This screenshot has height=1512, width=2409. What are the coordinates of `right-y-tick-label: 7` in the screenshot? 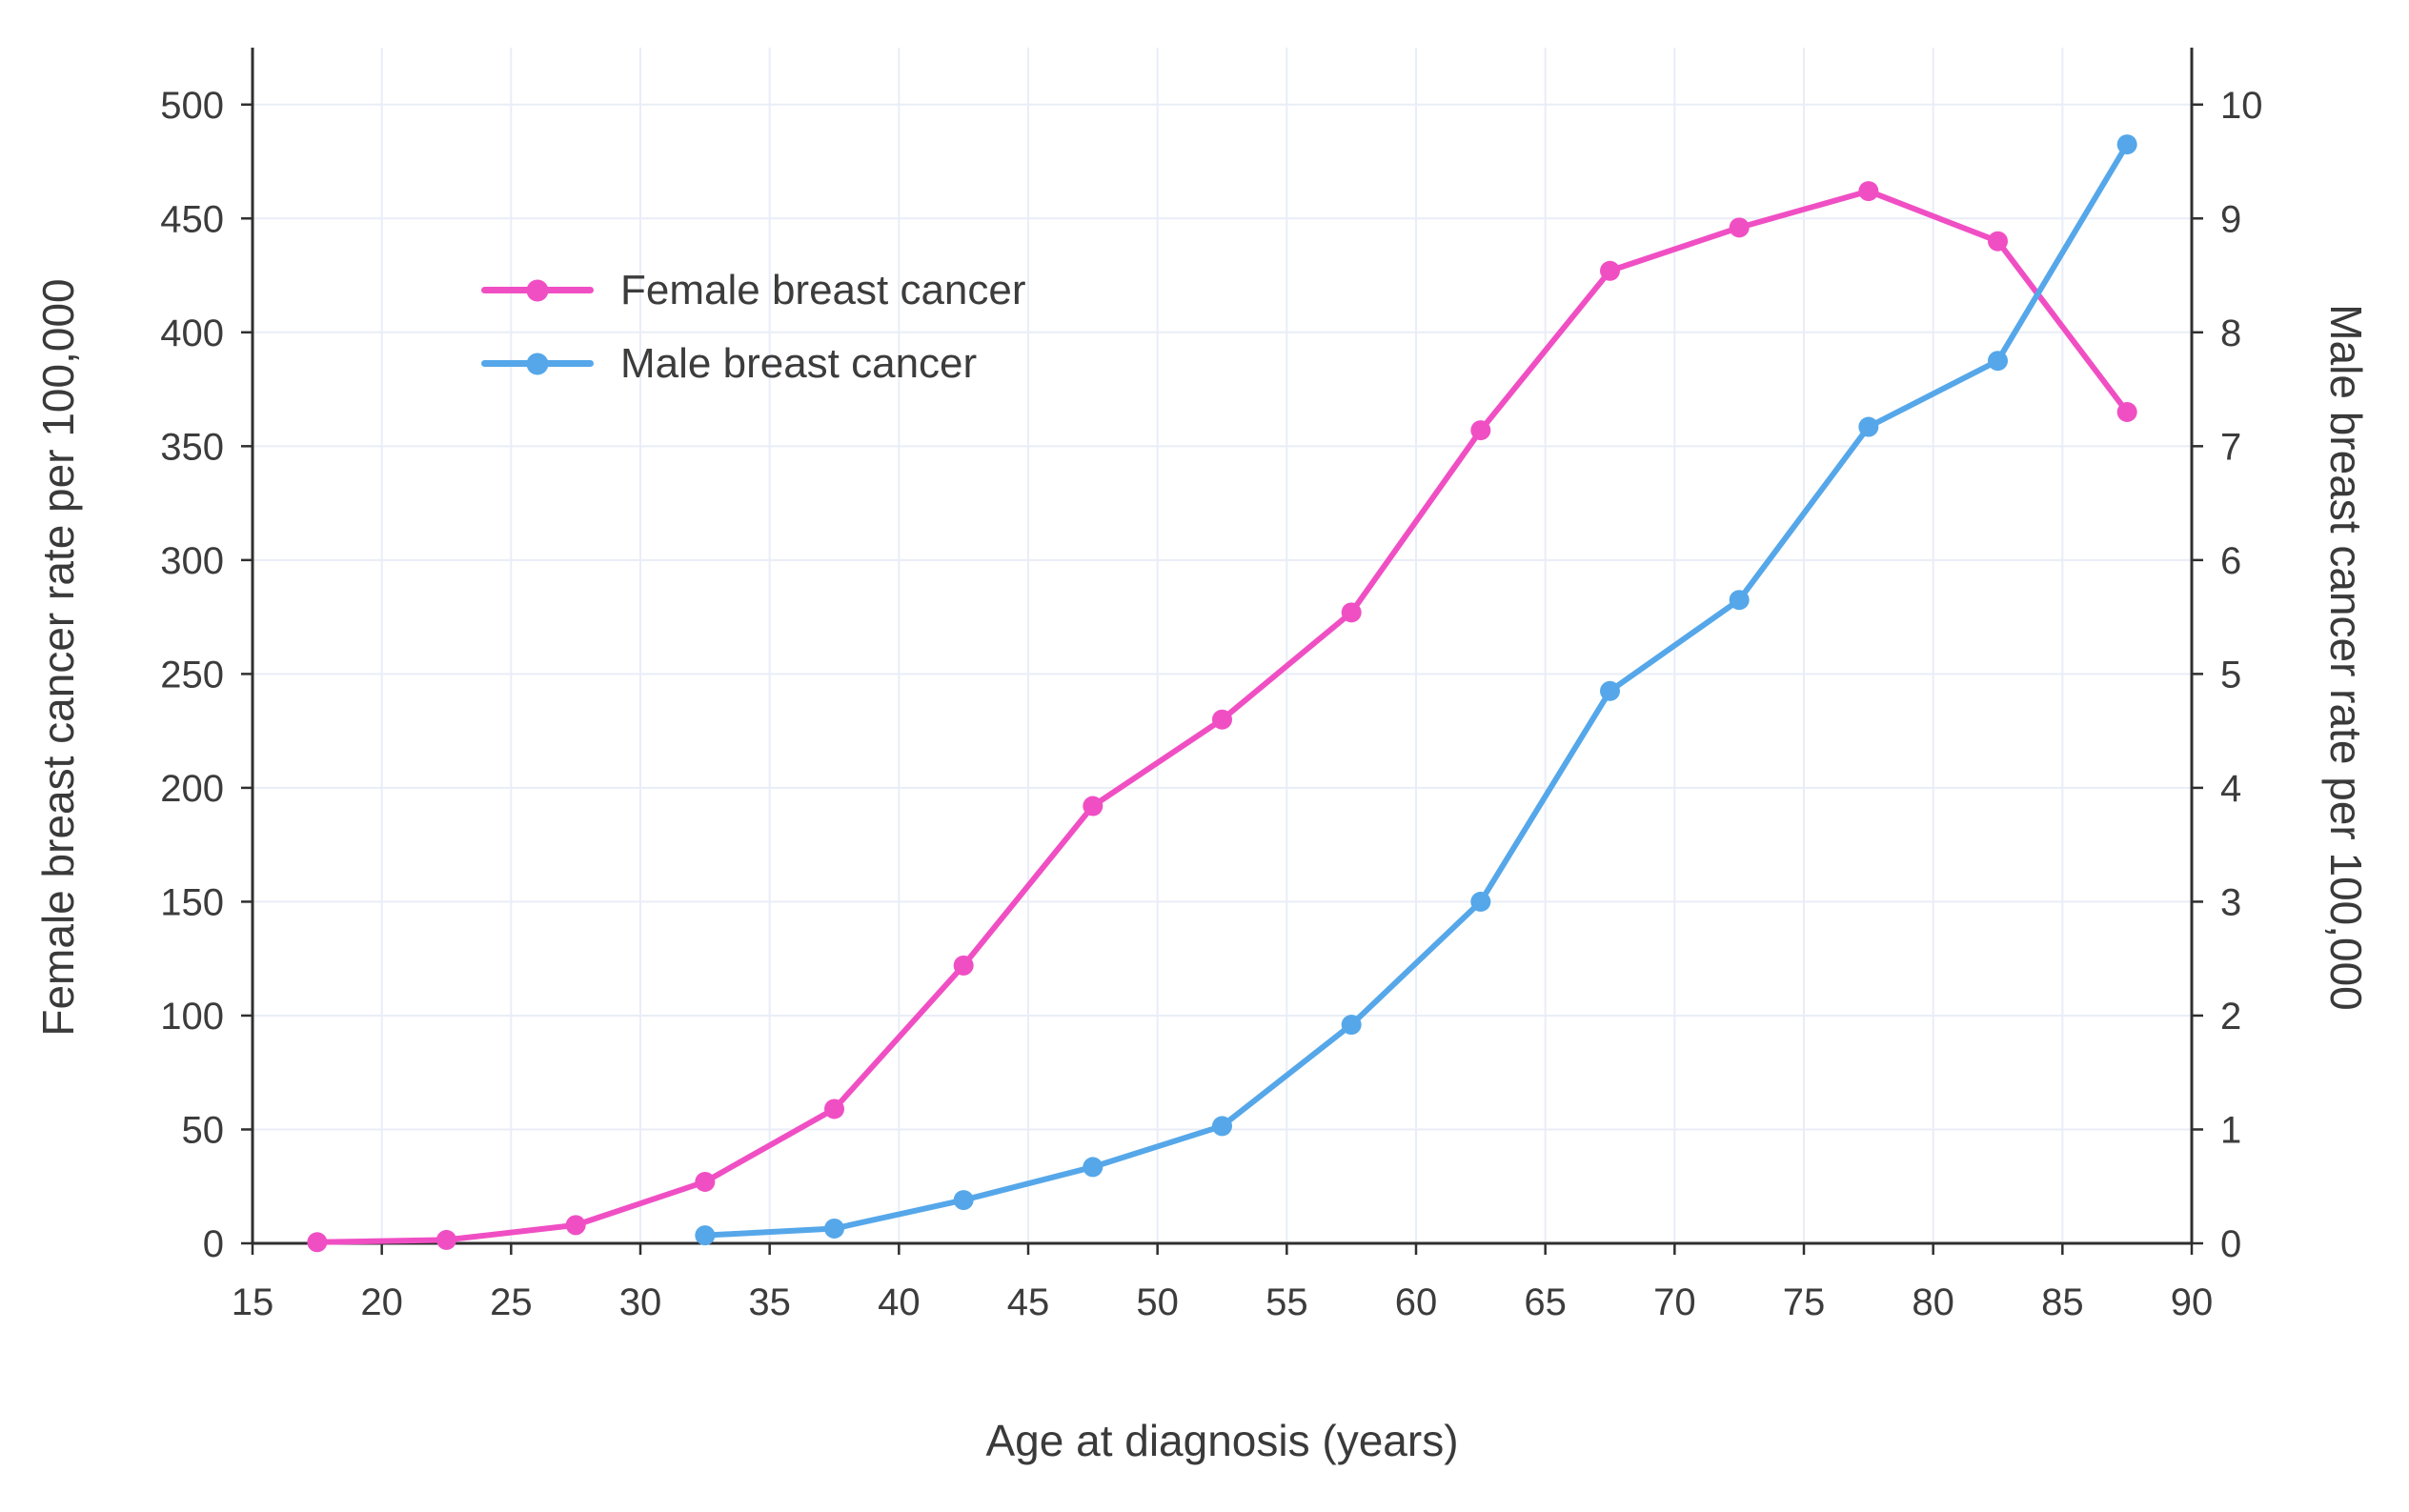 It's located at (2230, 447).